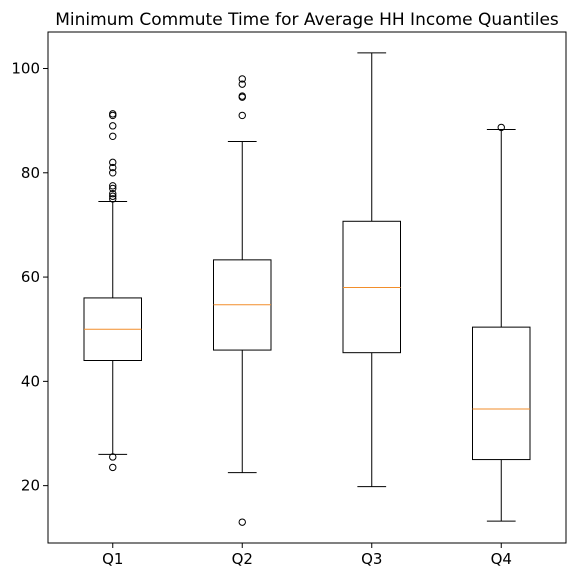 The width and height of the screenshot is (576, 576). Describe the element at coordinates (30, 486) in the screenshot. I see `y-tick-label: 20` at that location.